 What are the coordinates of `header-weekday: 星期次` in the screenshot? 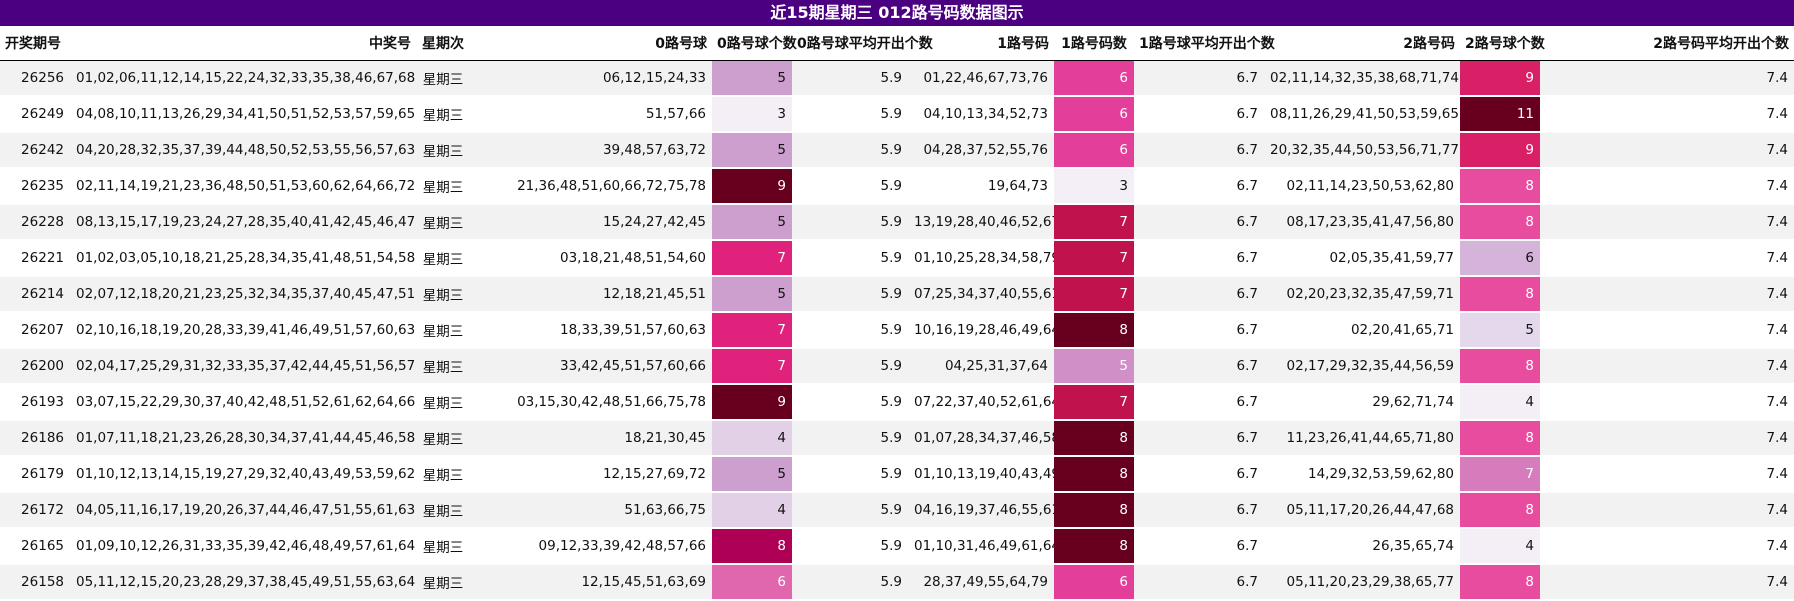 It's located at (443, 43).